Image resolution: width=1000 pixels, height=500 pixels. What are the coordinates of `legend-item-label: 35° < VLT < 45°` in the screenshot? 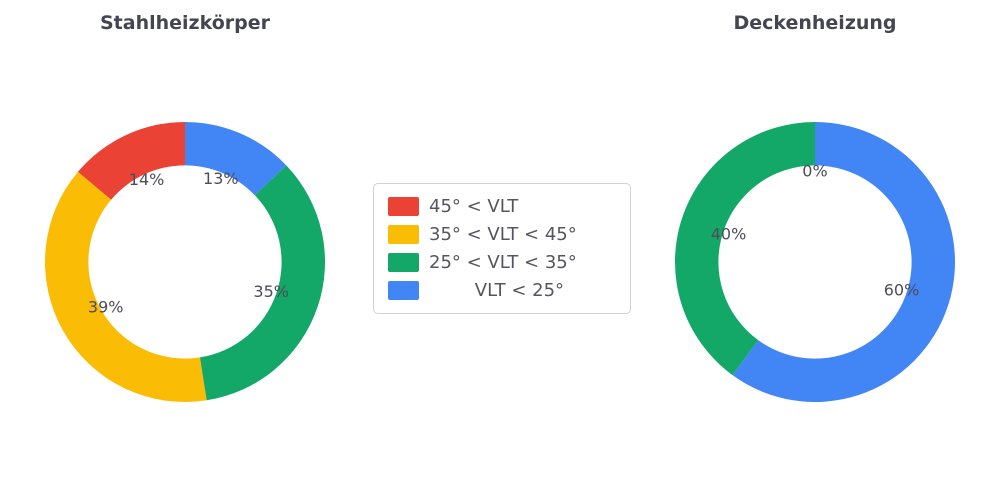 It's located at (503, 234).